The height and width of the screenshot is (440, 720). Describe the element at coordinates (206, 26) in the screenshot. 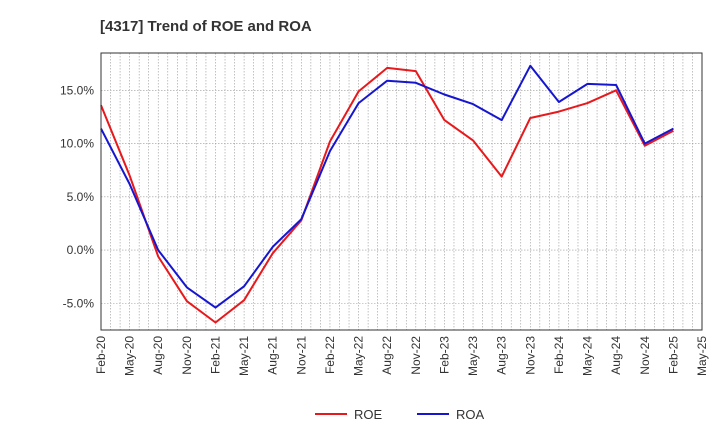

I see `chart-title: [4317] Trend of ROE and ROA` at that location.